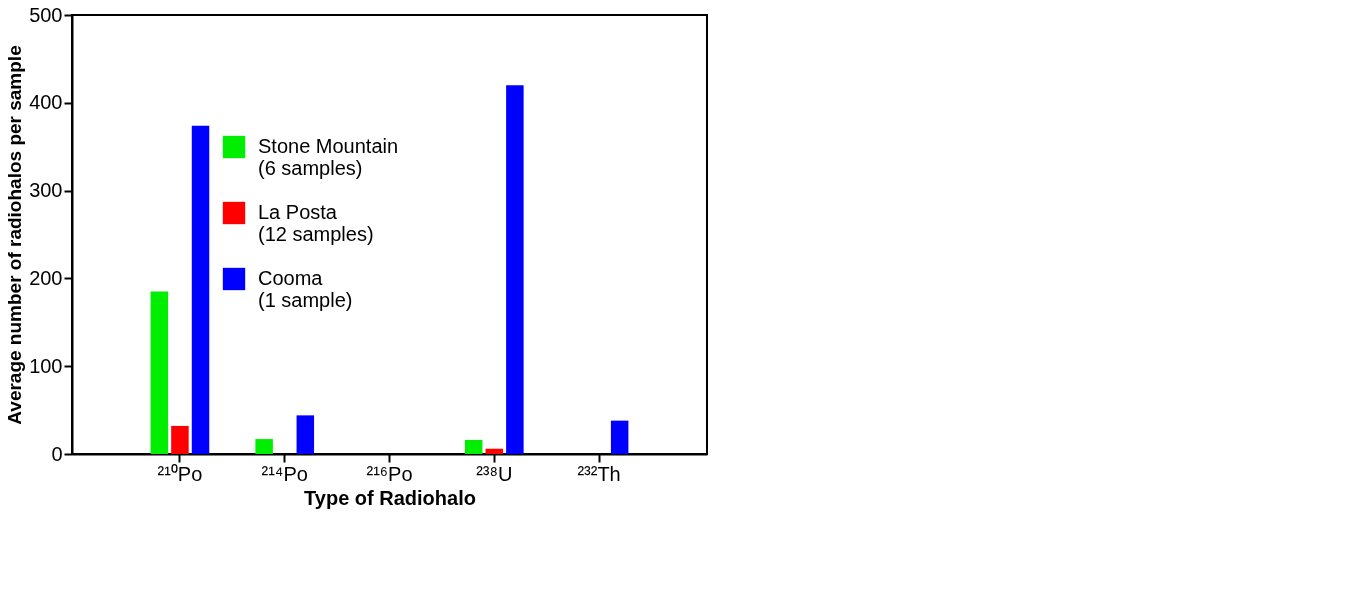 The width and height of the screenshot is (1353, 589). I want to click on legend-label: Cooma (1 sample), so click(305, 289).